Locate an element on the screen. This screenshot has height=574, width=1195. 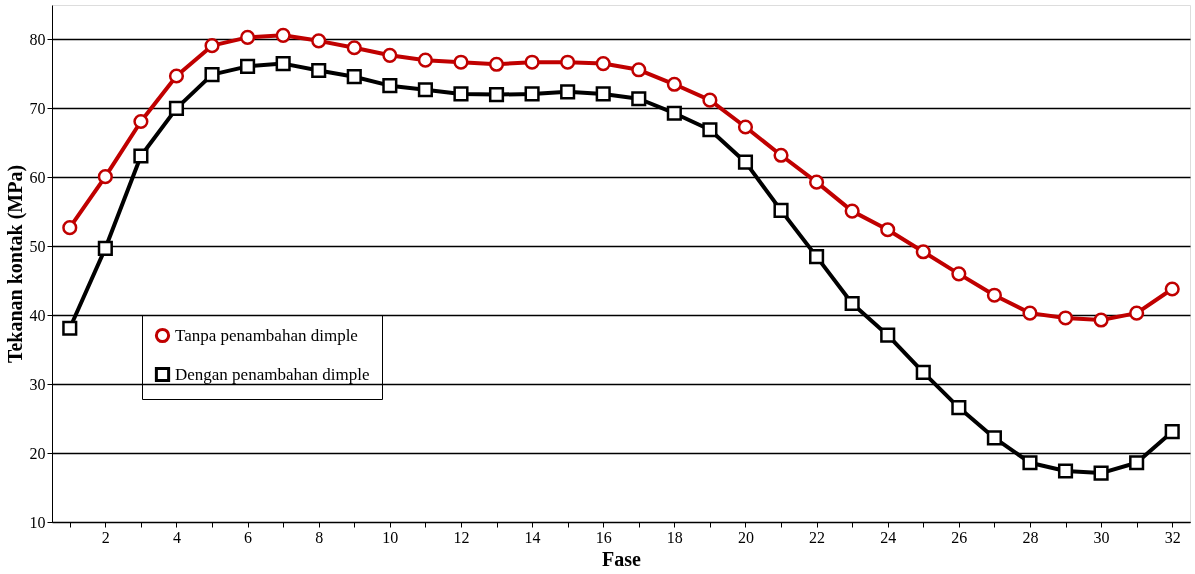
x-tick-label: 24 is located at coordinates (888, 537).